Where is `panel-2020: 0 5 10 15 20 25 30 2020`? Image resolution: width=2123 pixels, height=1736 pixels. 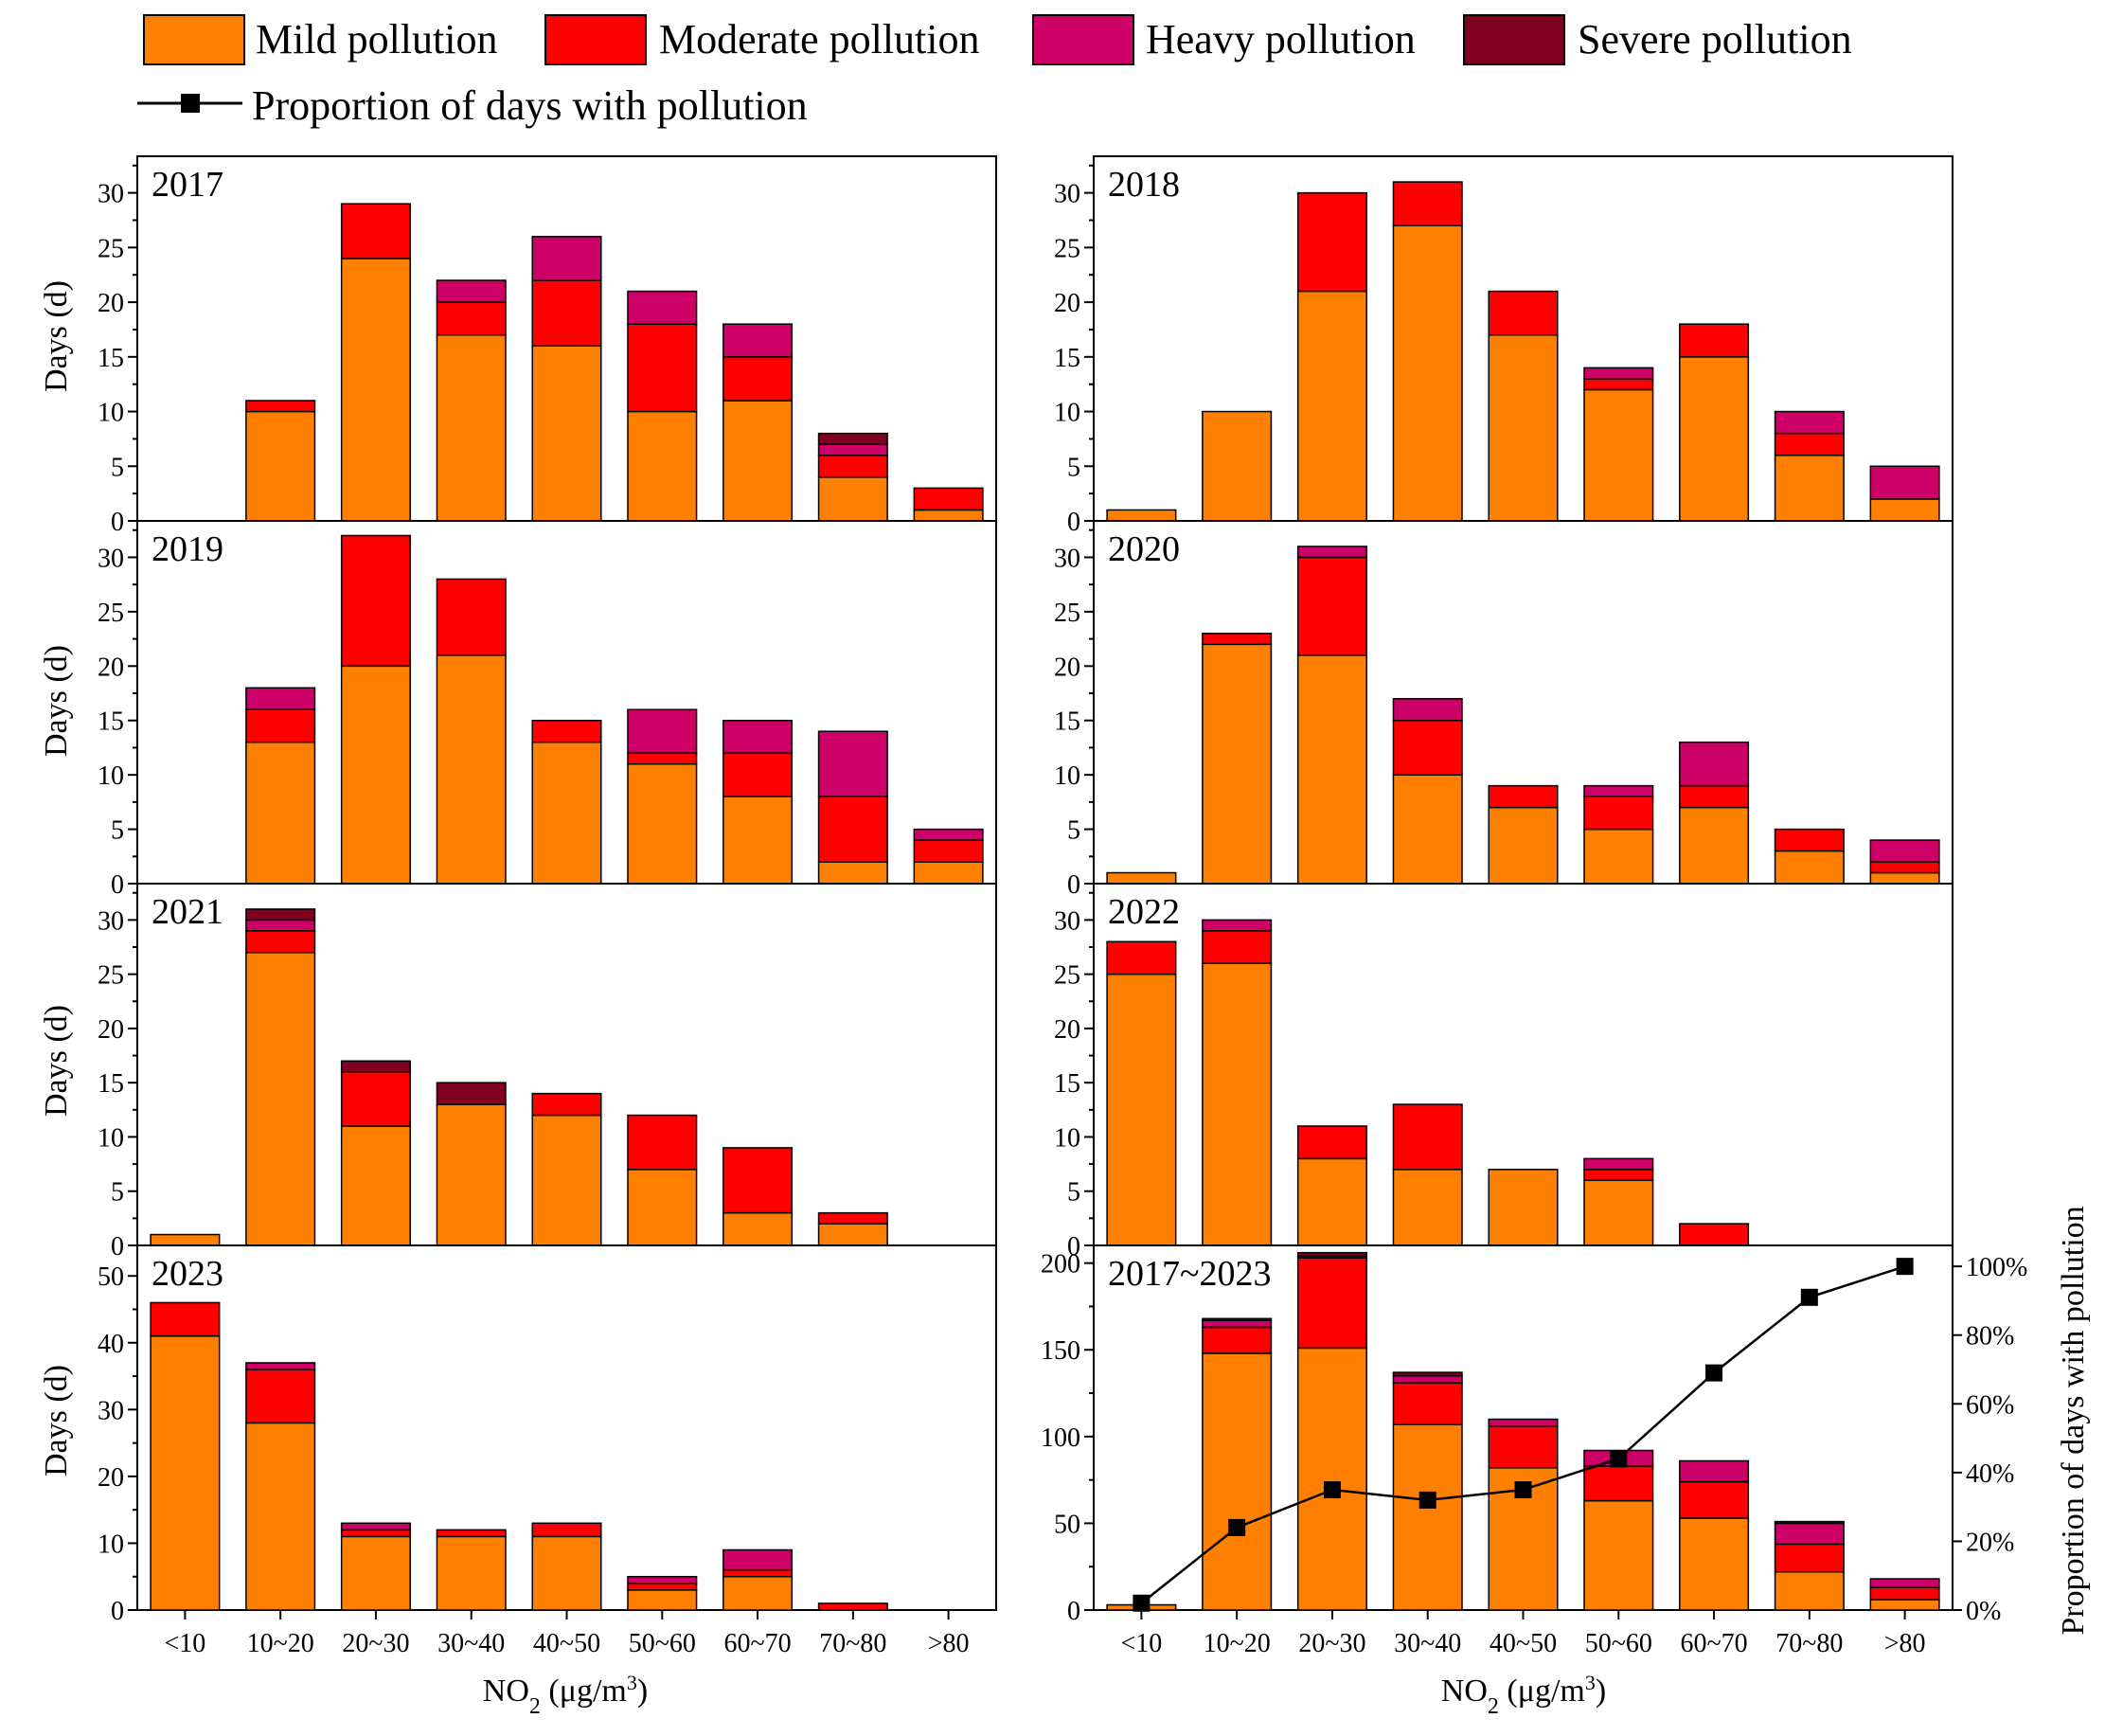
panel-2020: 0 5 10 15 20 25 30 2020 is located at coordinates (1504, 710).